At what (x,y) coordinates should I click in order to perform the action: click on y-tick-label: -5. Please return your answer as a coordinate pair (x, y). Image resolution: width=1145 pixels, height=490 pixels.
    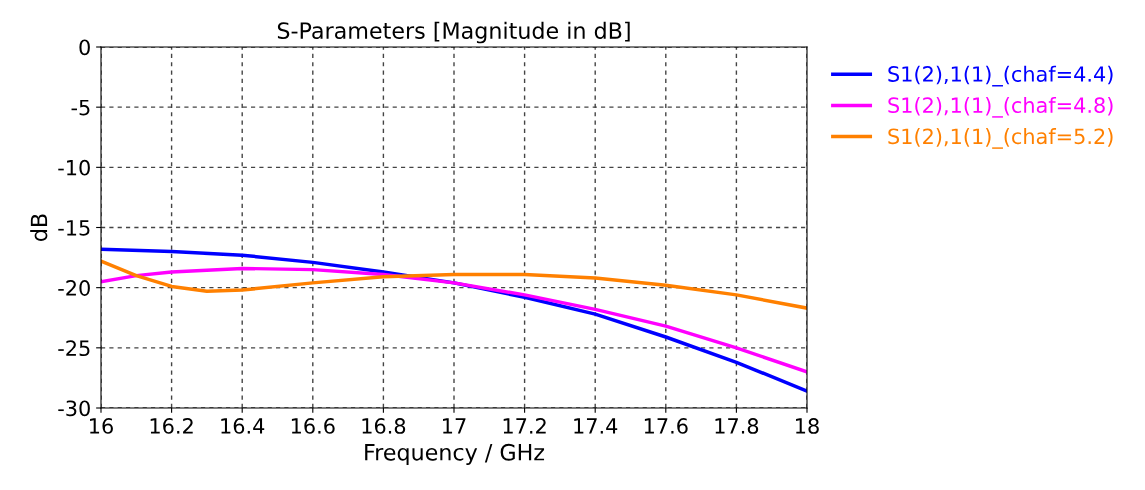
    Looking at the image, I should click on (80, 107).